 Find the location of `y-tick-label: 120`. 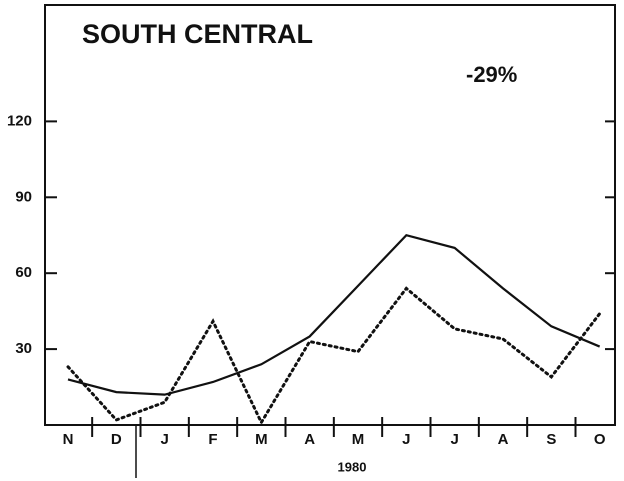

y-tick-label: 120 is located at coordinates (19, 120).